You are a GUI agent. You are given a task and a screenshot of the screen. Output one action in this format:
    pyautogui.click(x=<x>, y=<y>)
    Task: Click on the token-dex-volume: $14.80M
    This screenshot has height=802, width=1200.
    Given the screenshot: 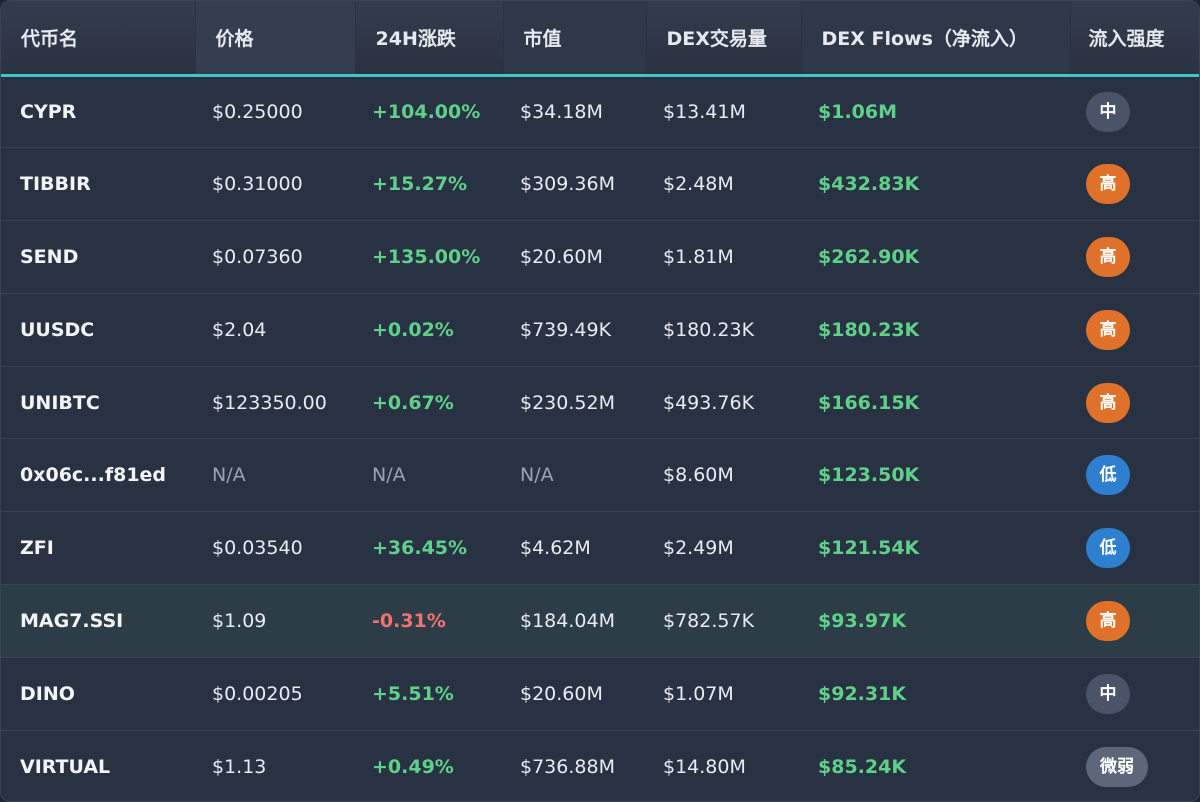 What is the action you would take?
    pyautogui.click(x=704, y=766)
    